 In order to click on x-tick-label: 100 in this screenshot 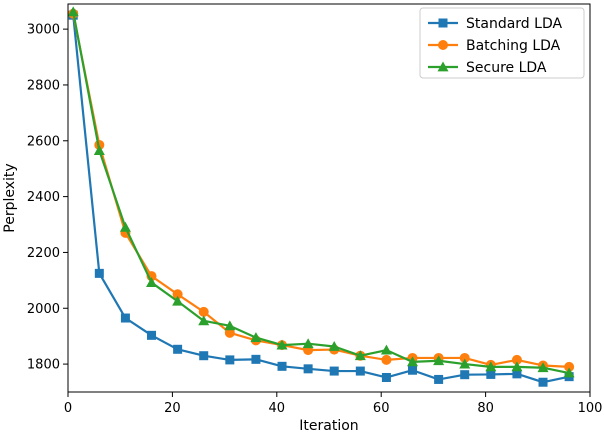, I will do `click(590, 408)`.